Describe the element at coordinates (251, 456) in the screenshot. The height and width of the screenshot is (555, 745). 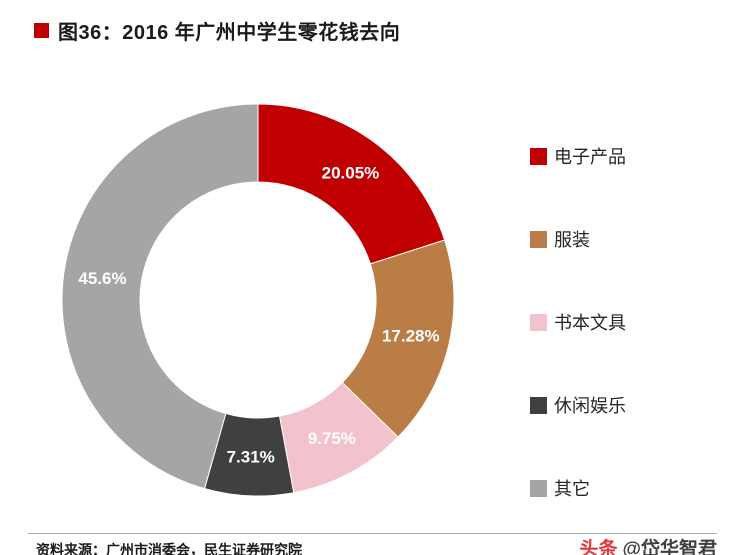
I see `slice-label-3: 7.31%` at that location.